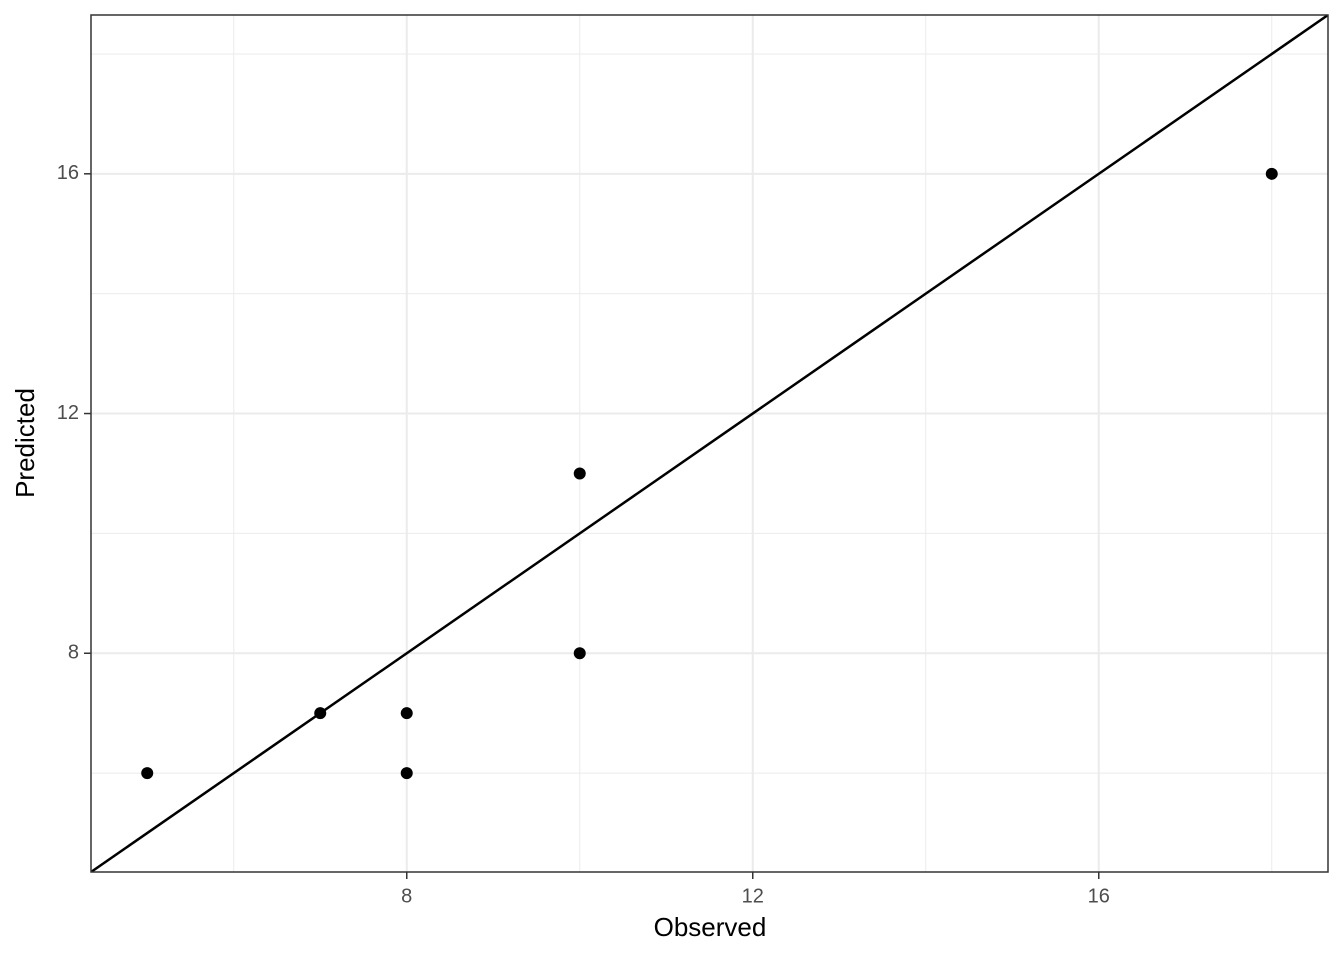  I want to click on y-tick-label: 16, so click(68, 173).